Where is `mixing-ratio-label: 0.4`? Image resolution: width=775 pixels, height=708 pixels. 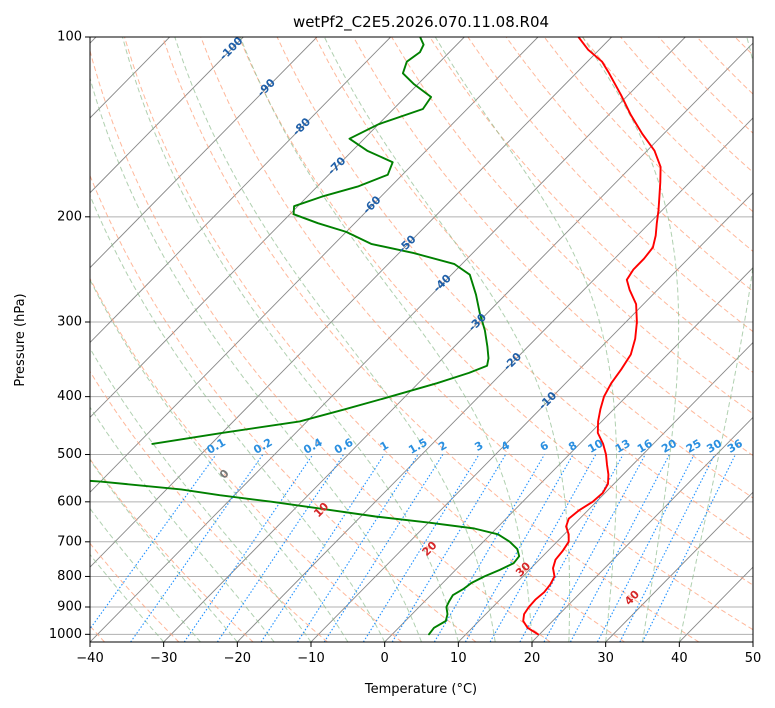
mixing-ratio-label: 0.4 is located at coordinates (313, 446).